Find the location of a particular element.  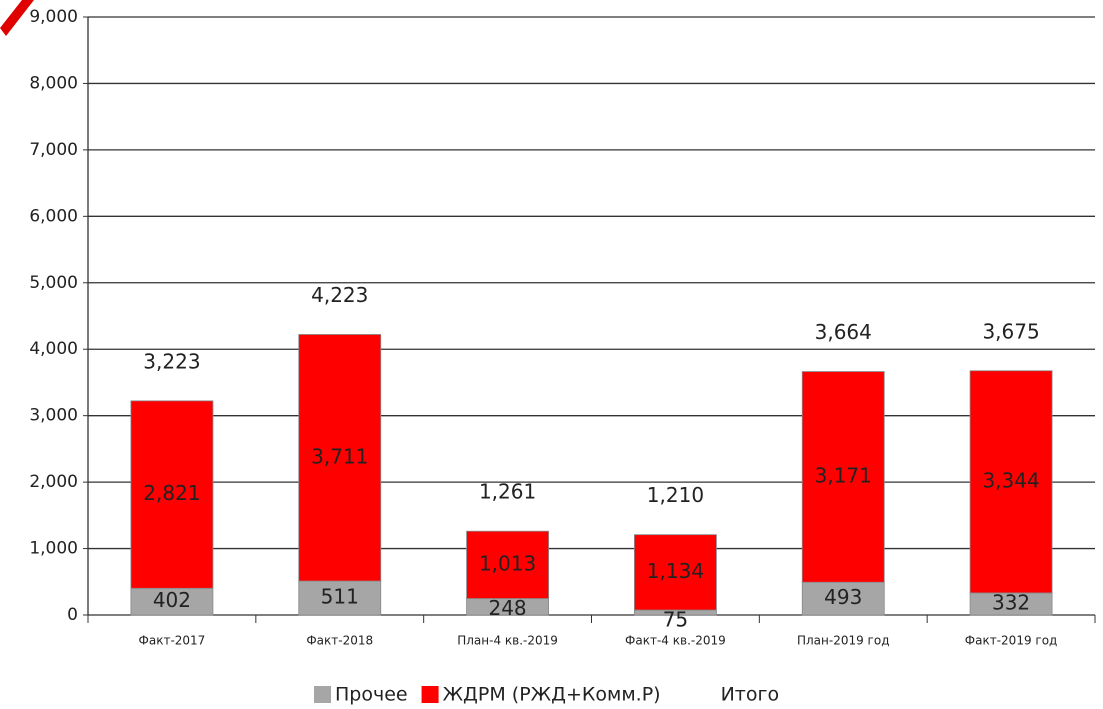

y-tick-label: 1,000 is located at coordinates (53, 549).